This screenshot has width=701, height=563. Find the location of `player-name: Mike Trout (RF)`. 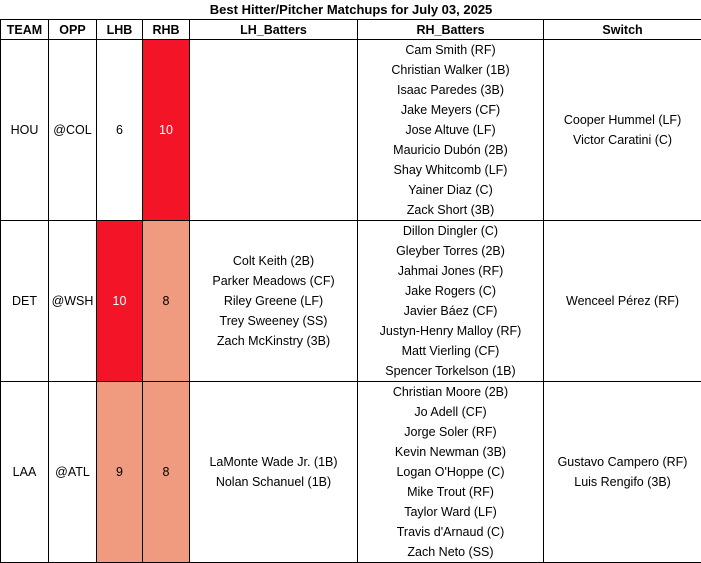

player-name: Mike Trout (RF) is located at coordinates (450, 492).